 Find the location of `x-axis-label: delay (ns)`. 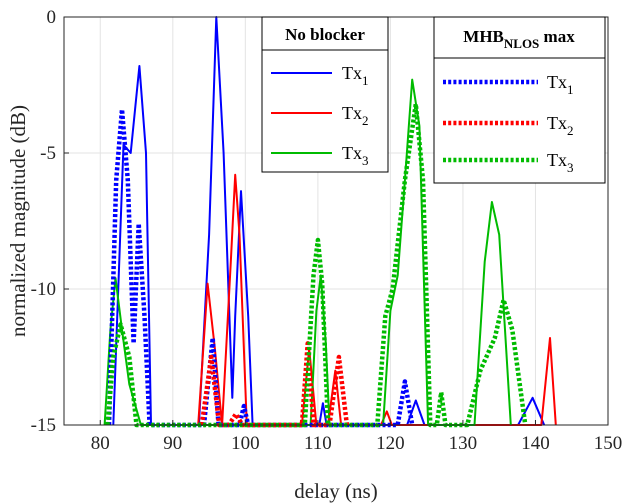

x-axis-label: delay (ns) is located at coordinates (335, 491).